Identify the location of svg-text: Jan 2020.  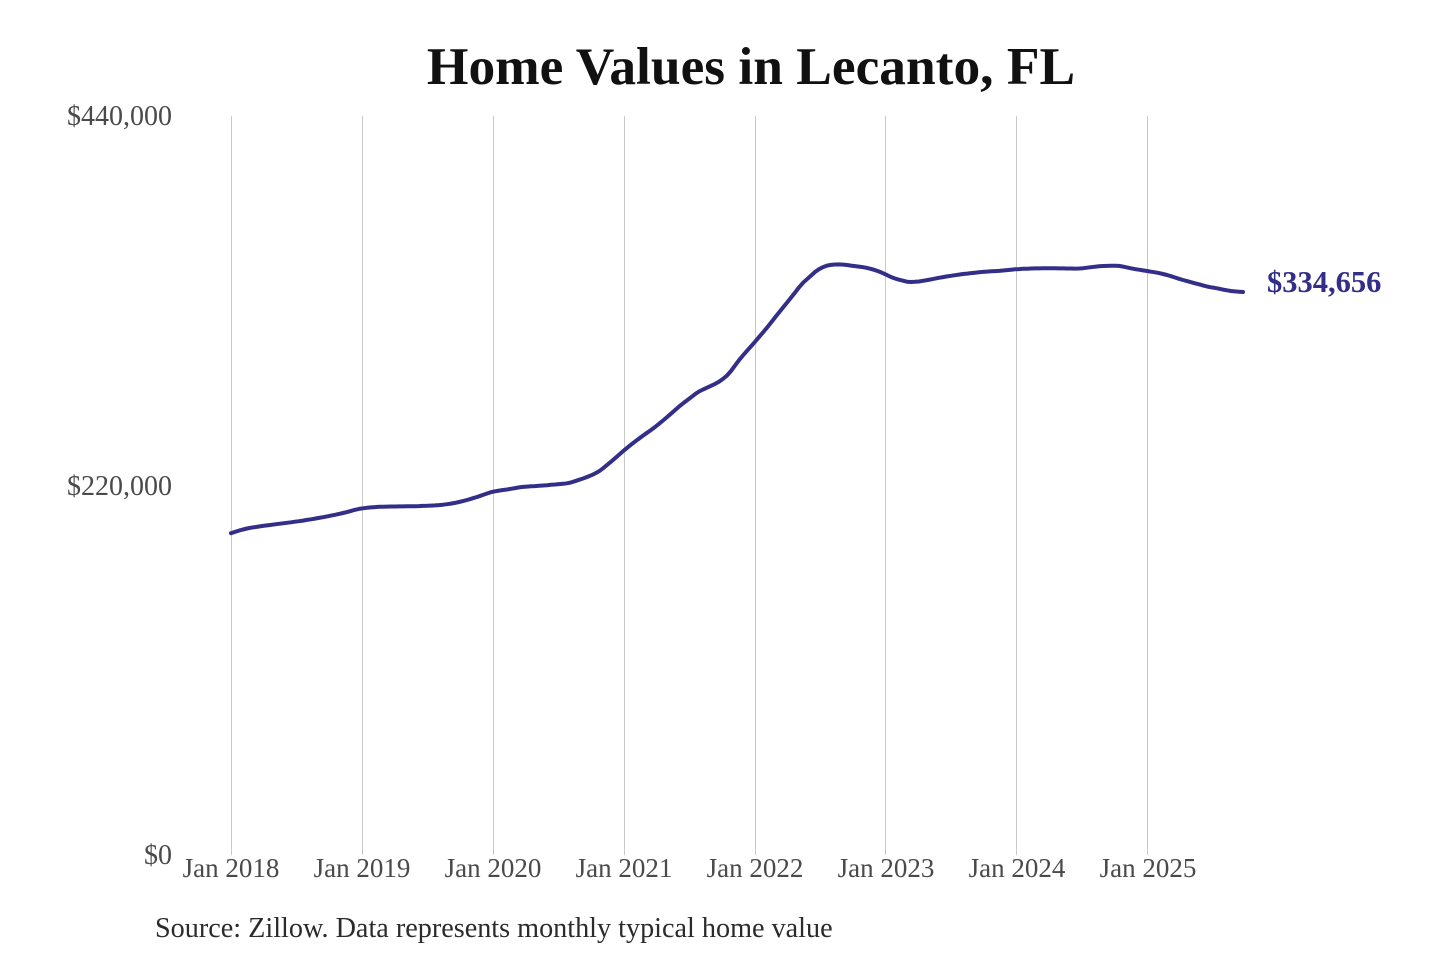
(493, 868).